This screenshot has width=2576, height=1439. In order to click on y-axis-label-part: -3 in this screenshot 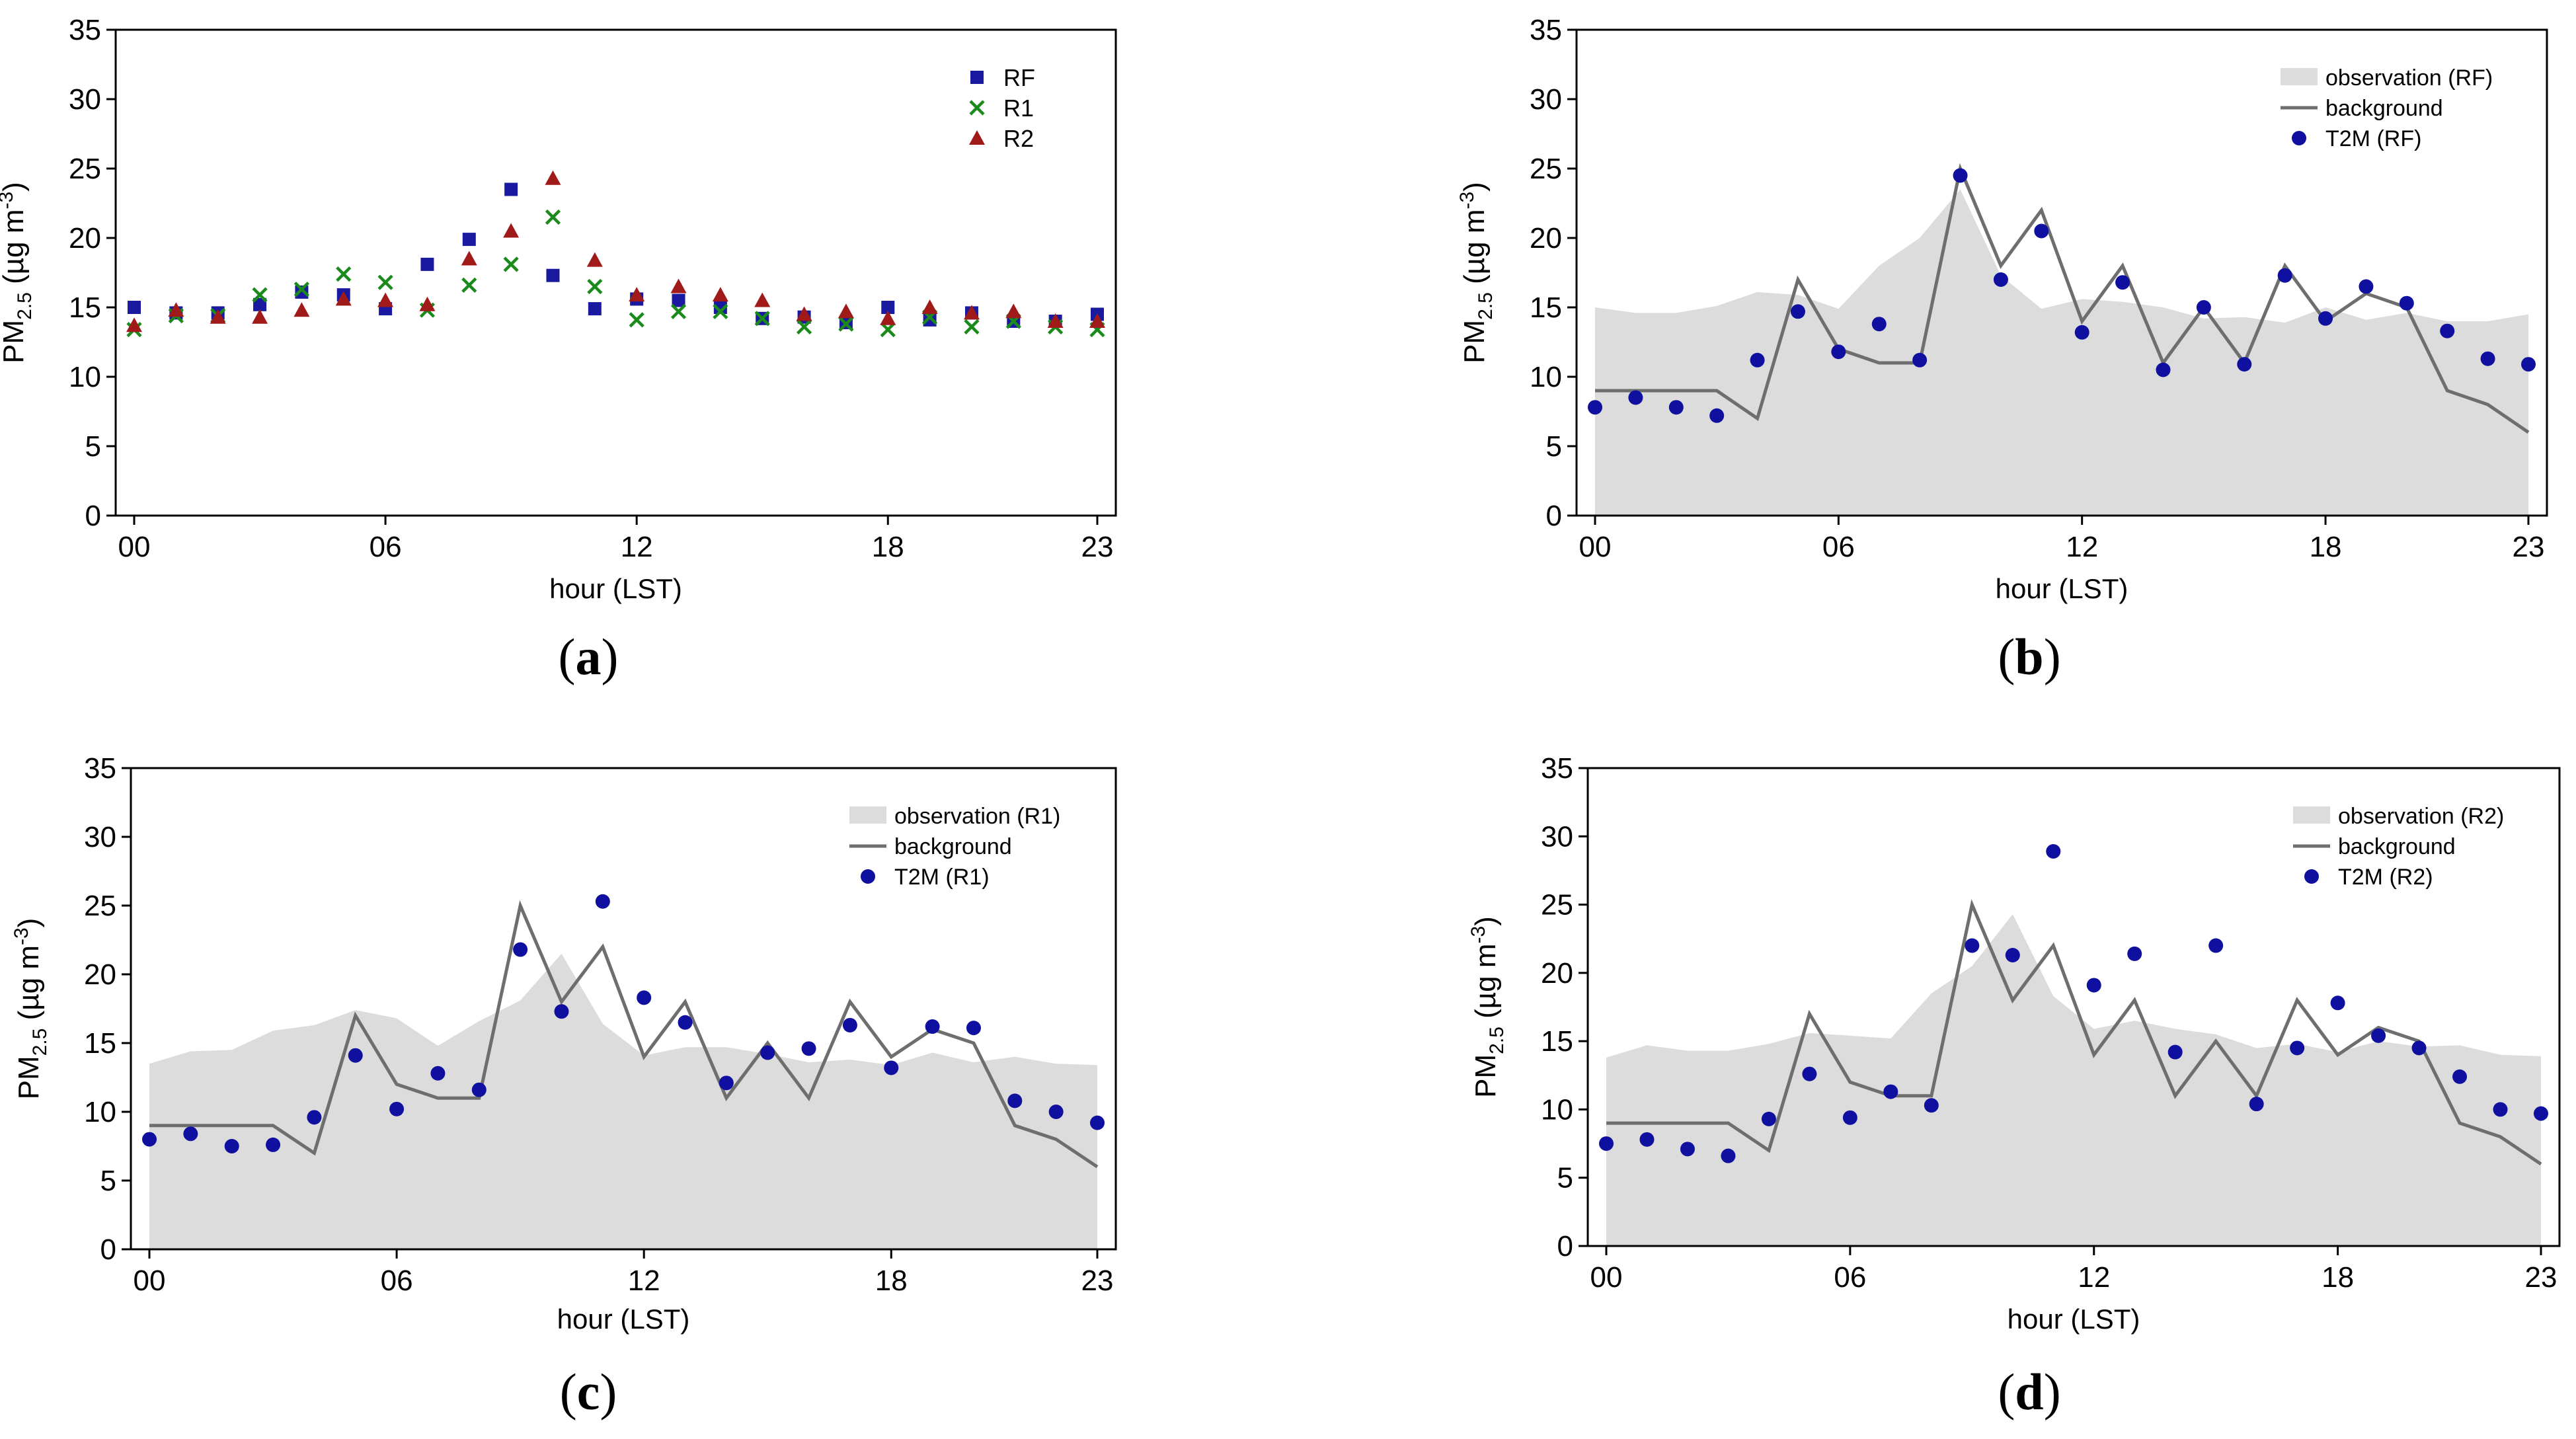, I will do `click(1467, 201)`.